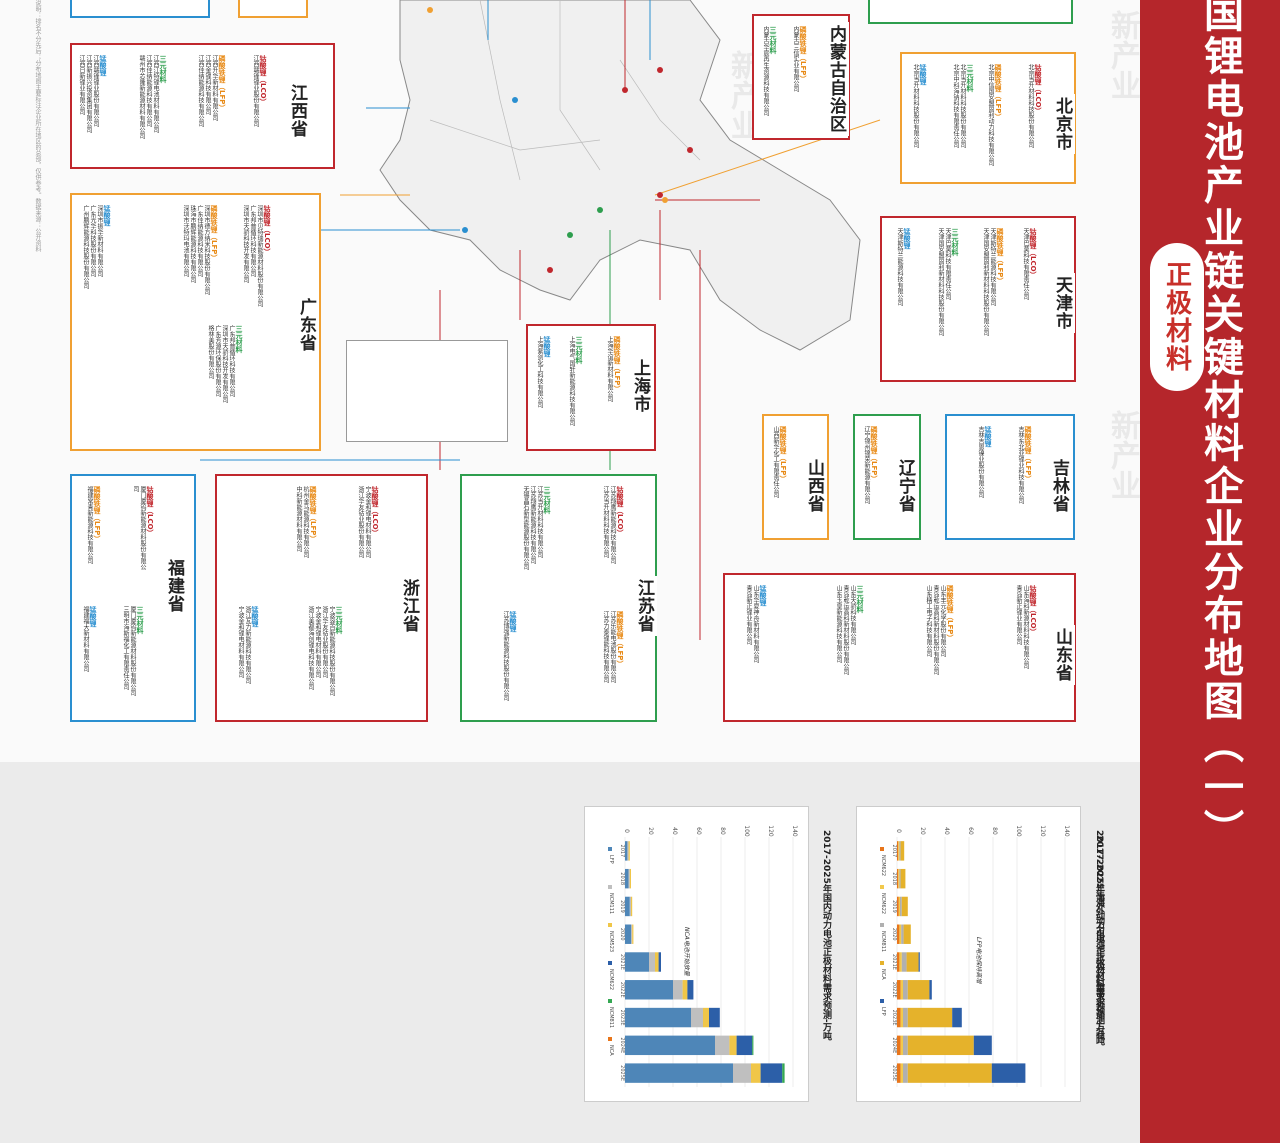 This screenshot has width=1280, height=1143. I want to click on company-name: 宁波金和锂电材料有限公司, so click(317, 642).